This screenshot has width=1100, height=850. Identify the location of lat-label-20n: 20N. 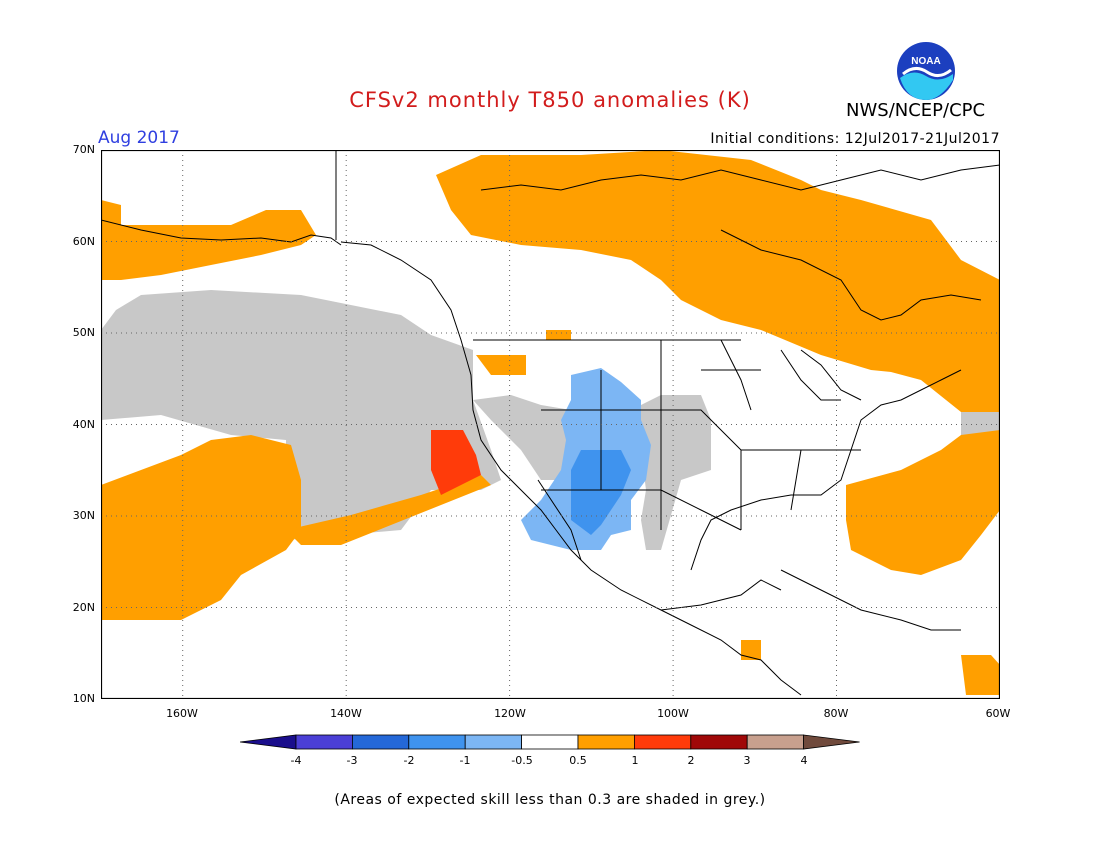
(83, 607).